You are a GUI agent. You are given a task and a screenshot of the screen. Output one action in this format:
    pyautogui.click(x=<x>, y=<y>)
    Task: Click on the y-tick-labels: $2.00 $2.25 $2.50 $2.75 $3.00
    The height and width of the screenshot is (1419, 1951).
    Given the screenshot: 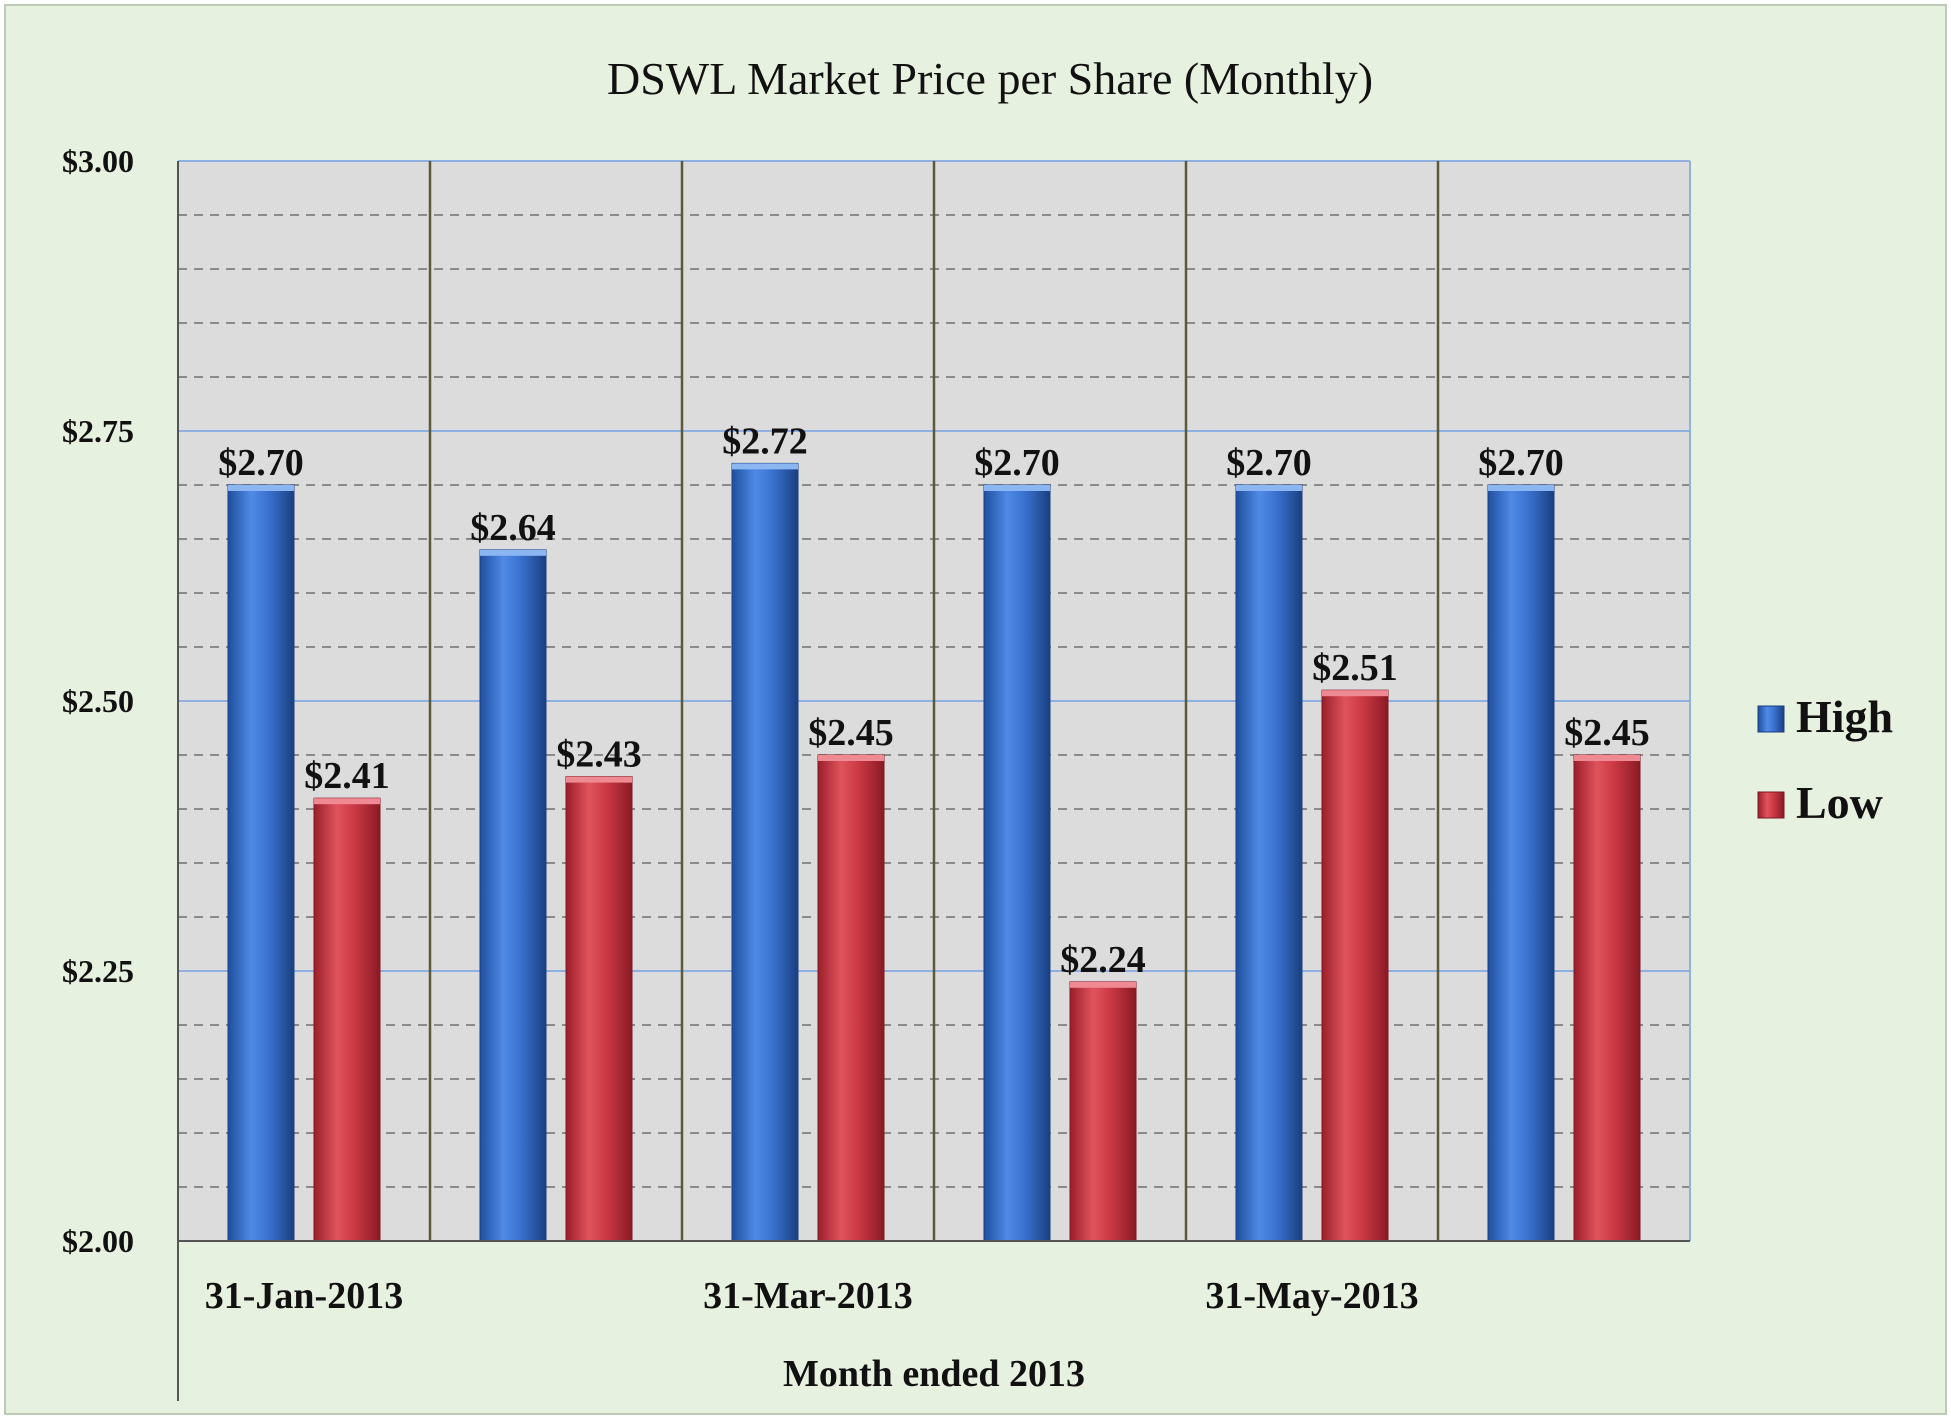 What is the action you would take?
    pyautogui.click(x=98, y=701)
    